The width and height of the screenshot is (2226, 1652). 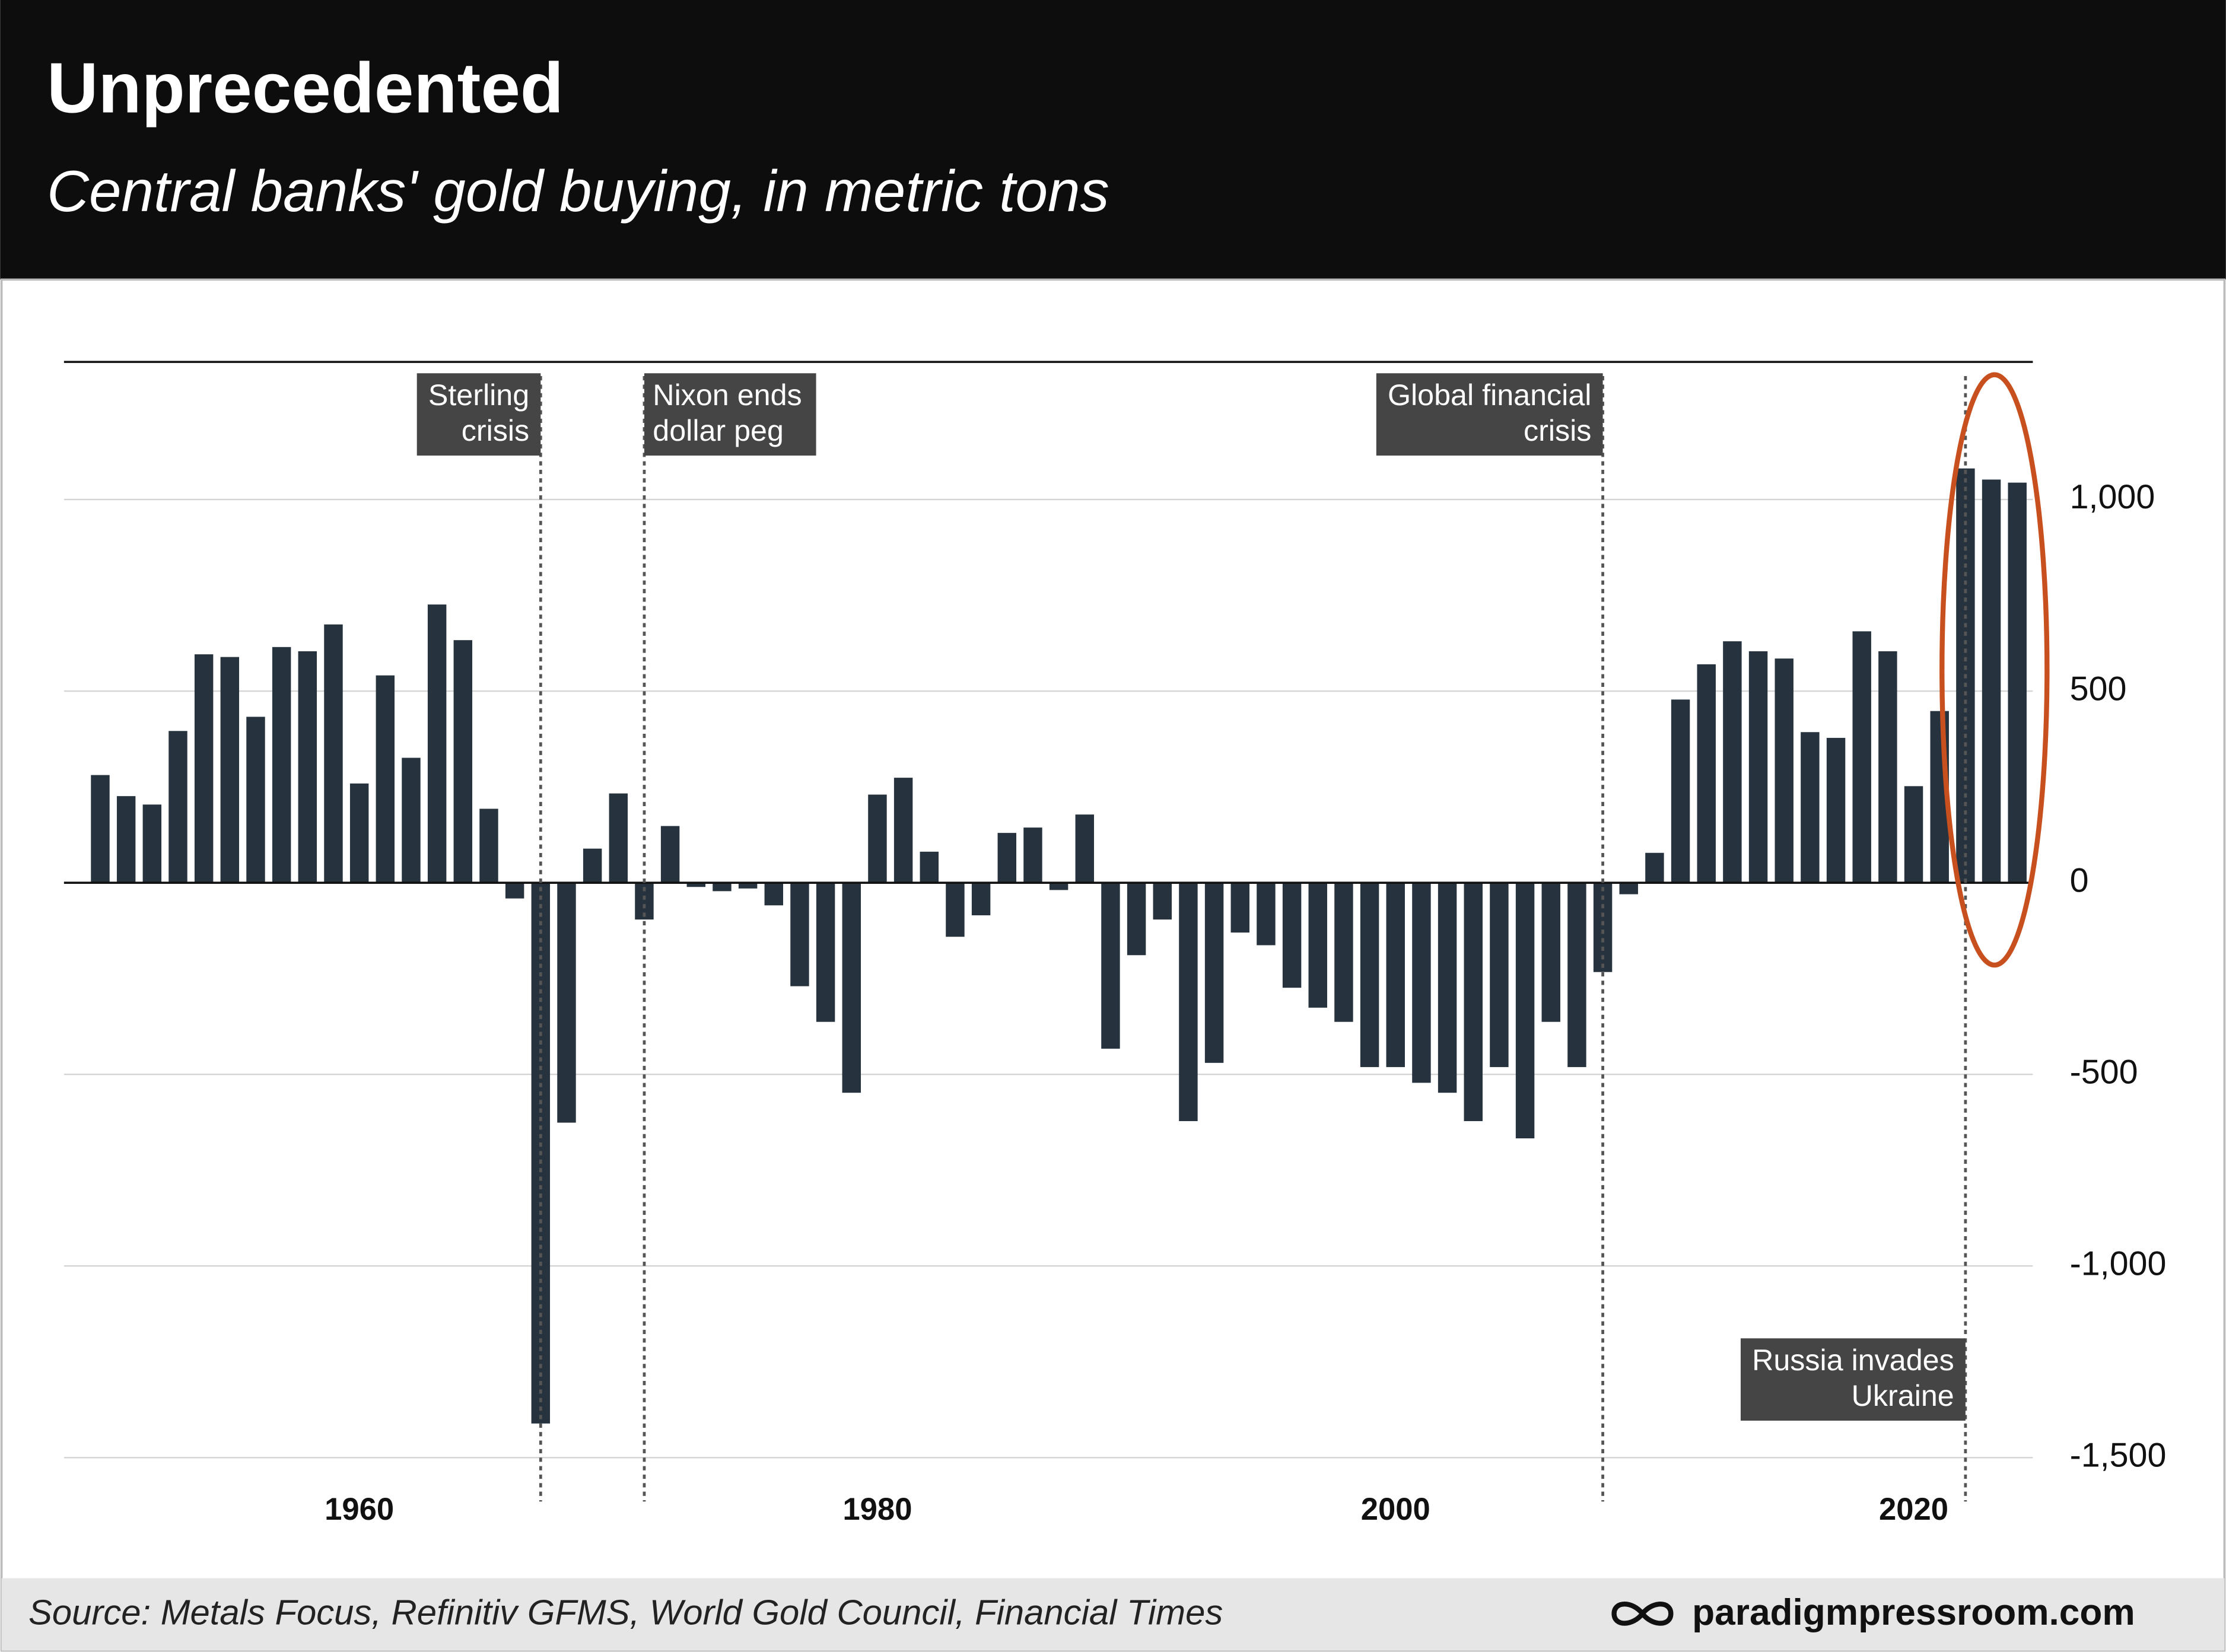 What do you see at coordinates (1903, 1396) in the screenshot?
I see `annotation-text: Ukraine` at bounding box center [1903, 1396].